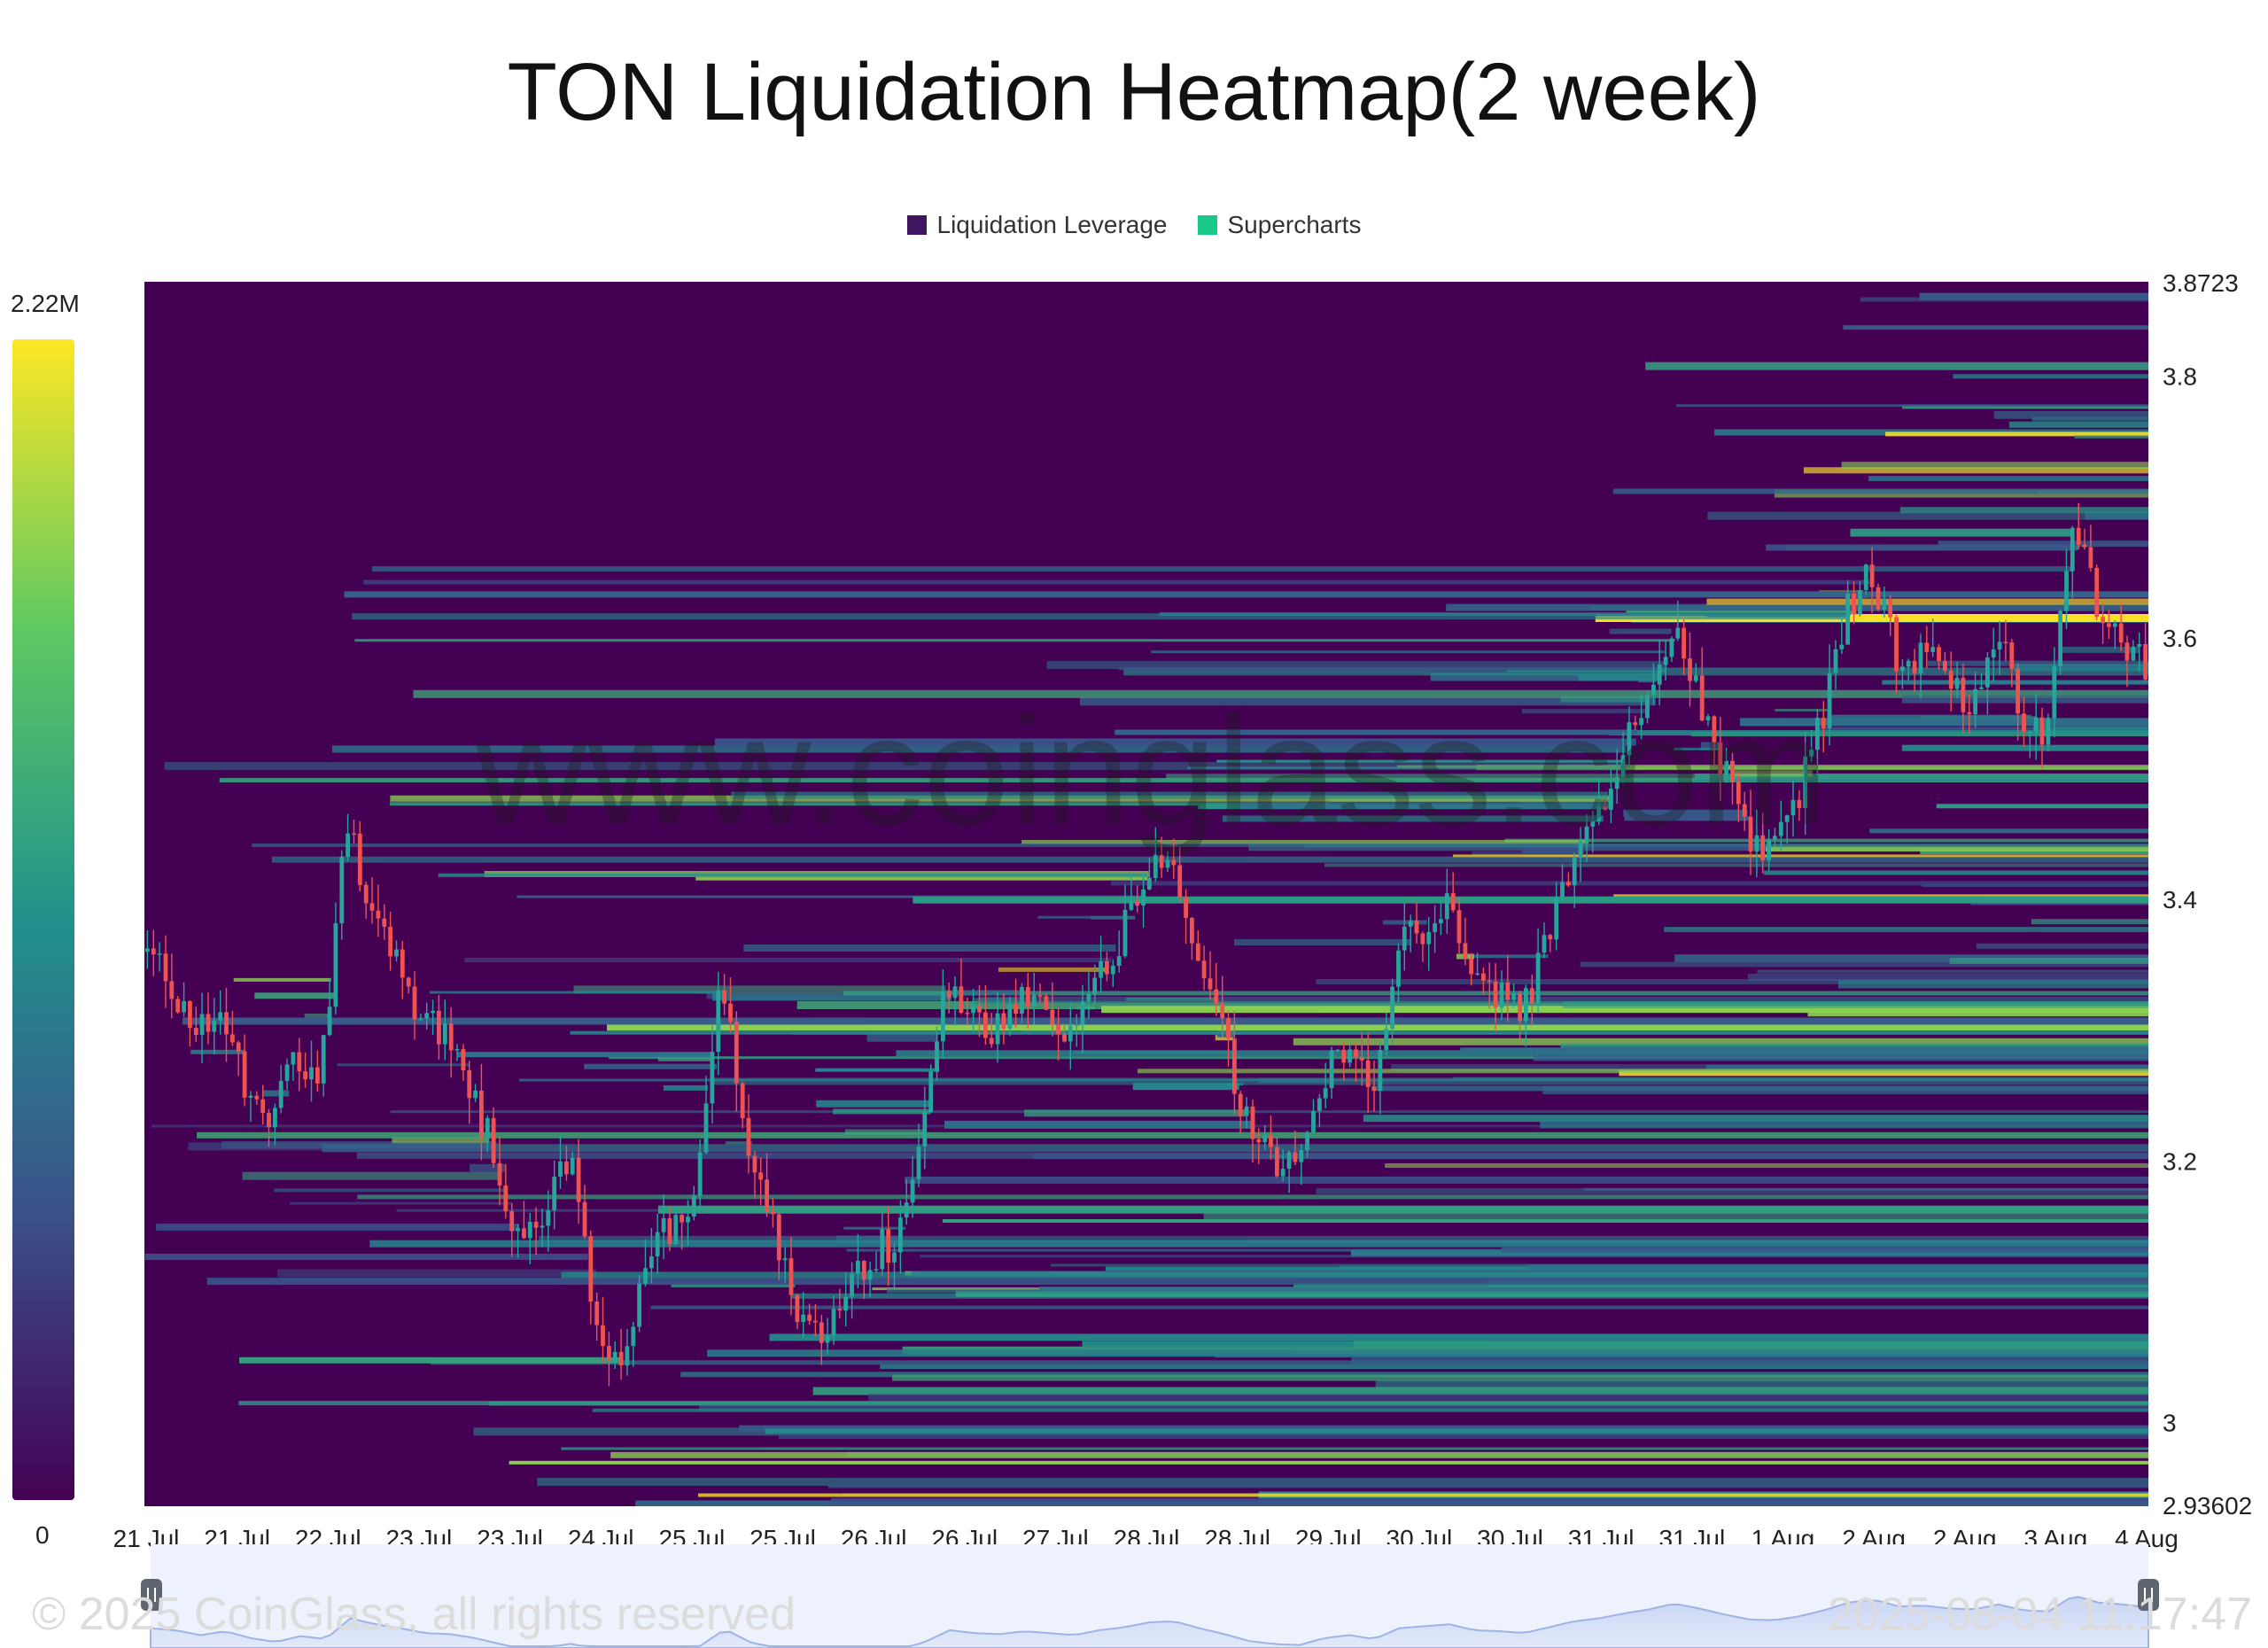 This screenshot has width=2268, height=1648. I want to click on navigator-right-handle, so click(2148, 1595).